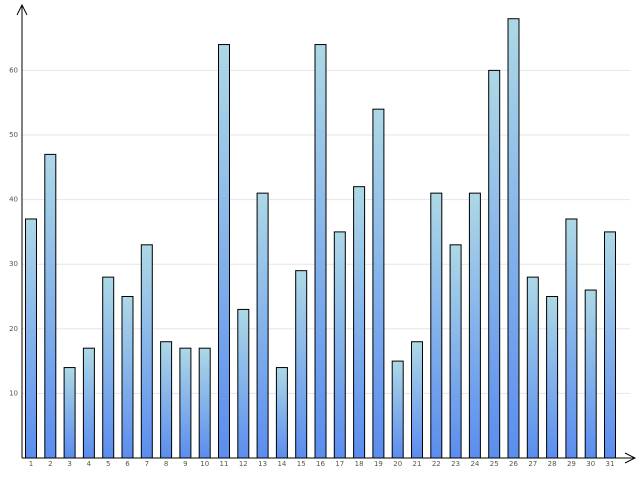  I want to click on x-tick-label: 30, so click(590, 464).